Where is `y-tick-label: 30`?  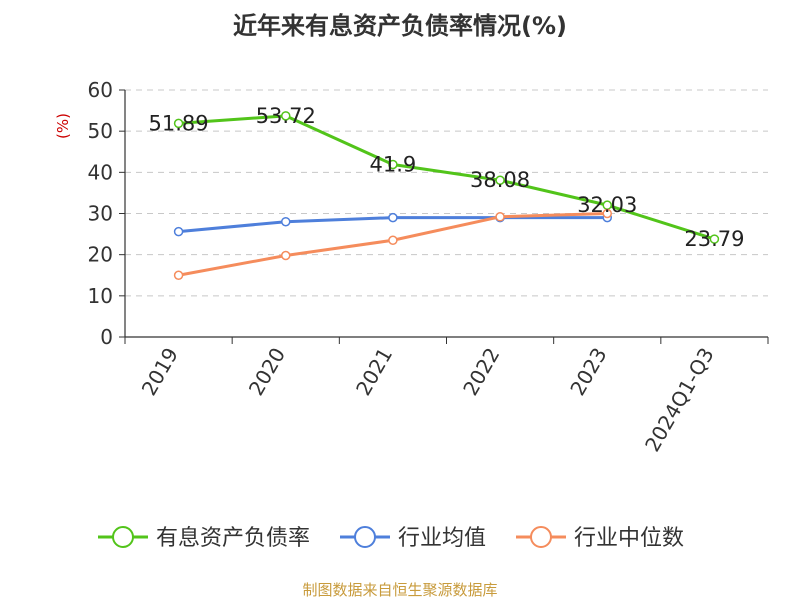 y-tick-label: 30 is located at coordinates (100, 214).